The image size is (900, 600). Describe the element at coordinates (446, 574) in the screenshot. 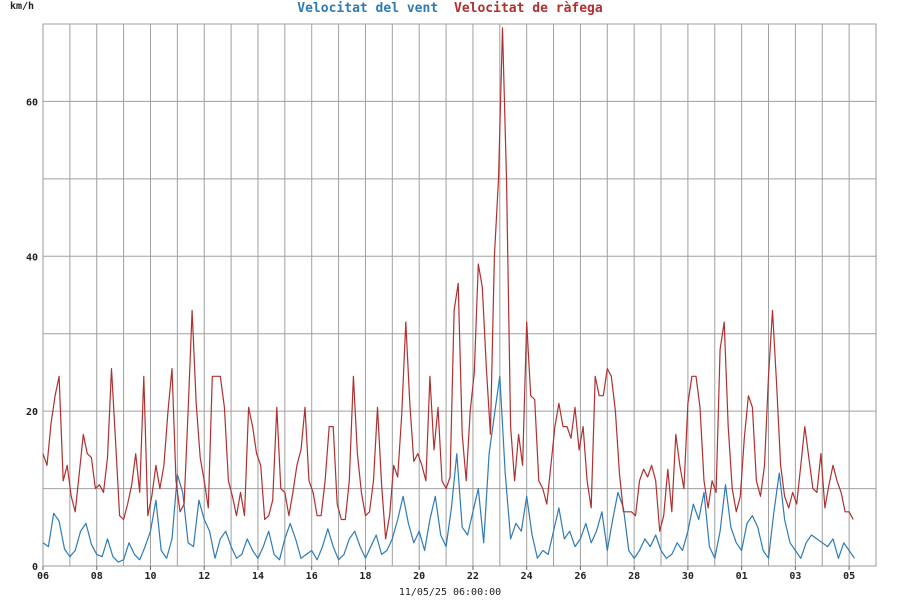

I see `x-axis-ticks: 06 08 10 12 14 16 18 20 22 24 26 28 30 01 03 05` at that location.